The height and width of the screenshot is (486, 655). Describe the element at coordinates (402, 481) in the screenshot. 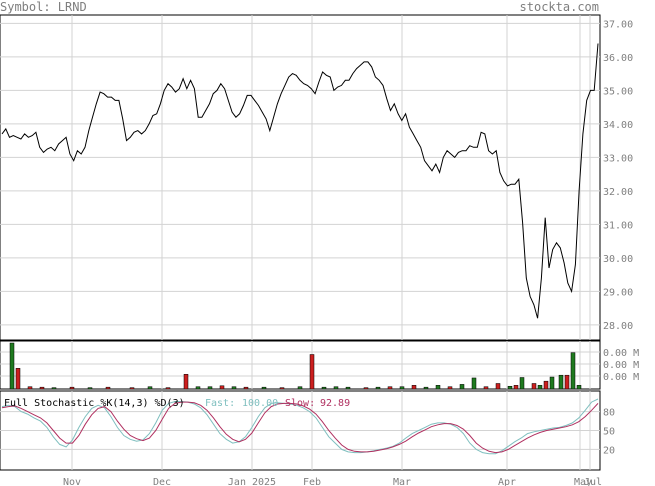

I see `x-tick-label: Mar` at that location.